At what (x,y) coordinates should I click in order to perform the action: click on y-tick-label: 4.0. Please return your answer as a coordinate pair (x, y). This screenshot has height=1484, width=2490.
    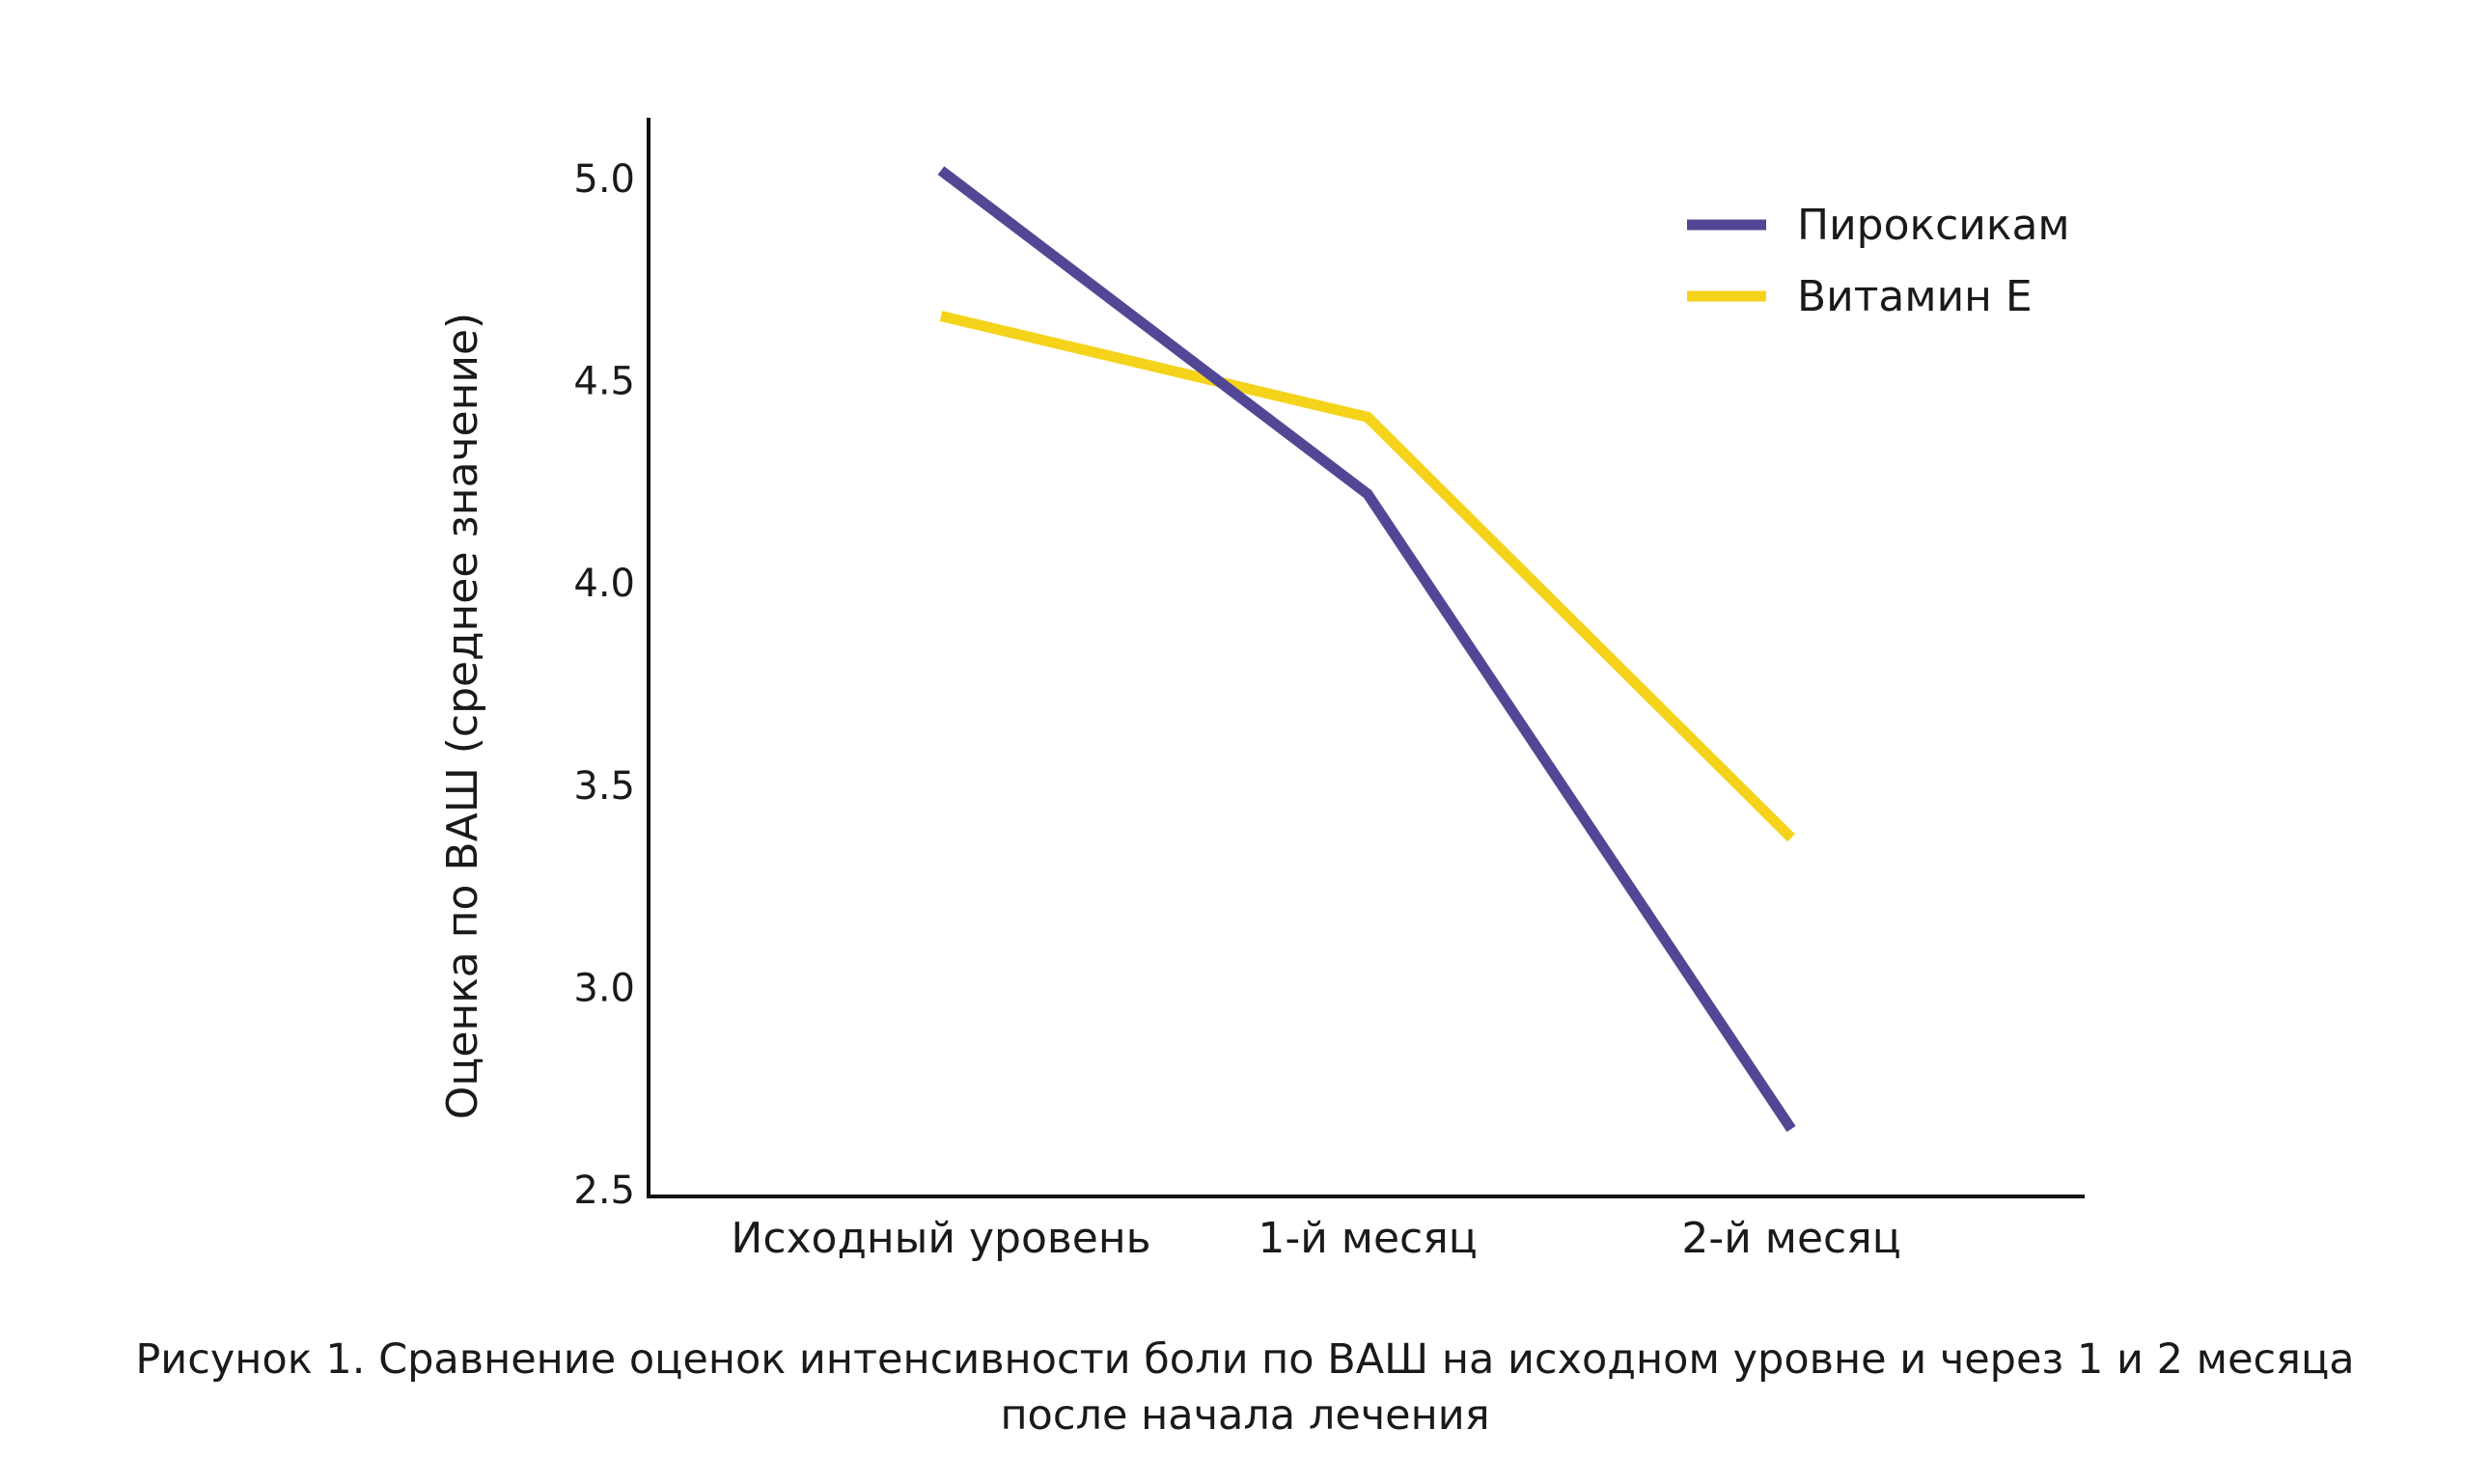
    Looking at the image, I should click on (604, 584).